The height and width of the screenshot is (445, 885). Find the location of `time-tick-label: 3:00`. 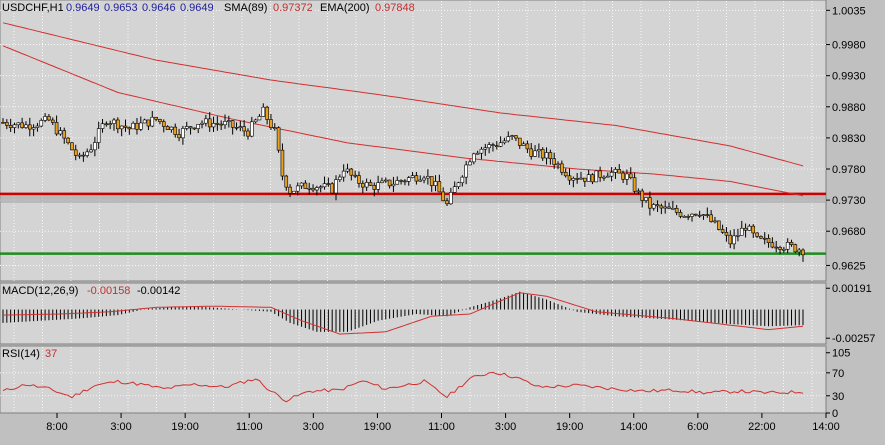

time-tick-label: 3:00 is located at coordinates (120, 427).